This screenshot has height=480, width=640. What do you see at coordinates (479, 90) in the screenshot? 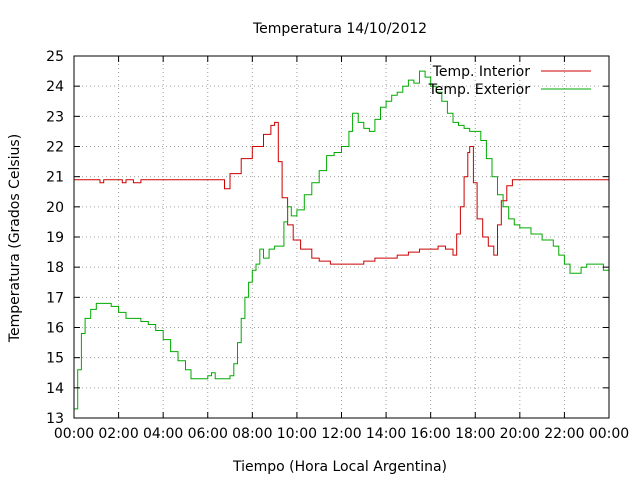
I see `legend-label: Temp. Exterior` at bounding box center [479, 90].